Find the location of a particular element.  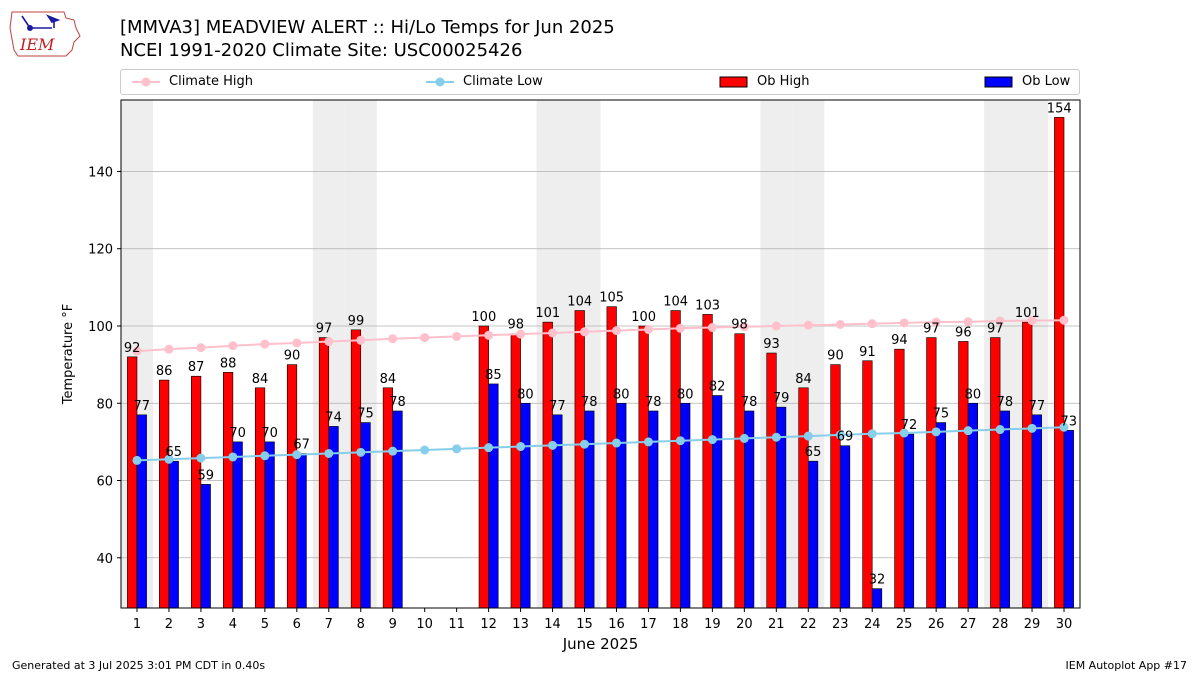

x-tick-label: 18 is located at coordinates (680, 624).